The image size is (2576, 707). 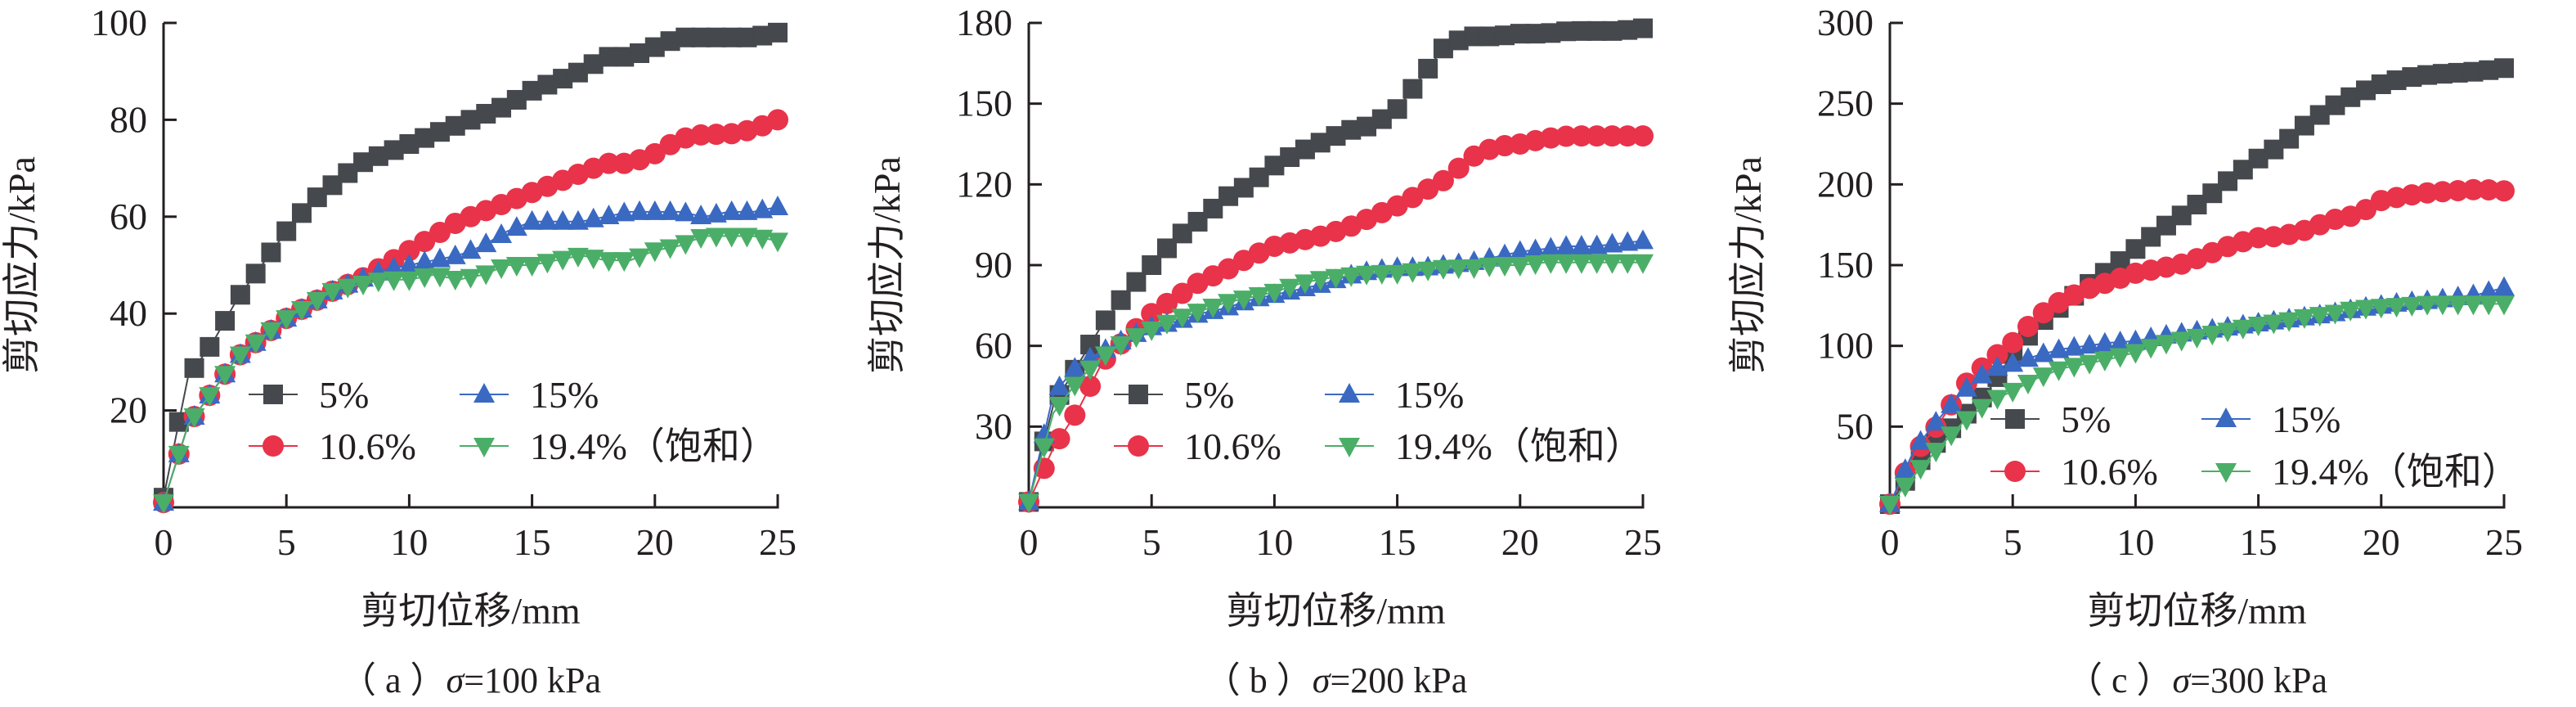 I want to click on panel-caption: （ c ）σ=300 kPa, so click(x=2197, y=680).